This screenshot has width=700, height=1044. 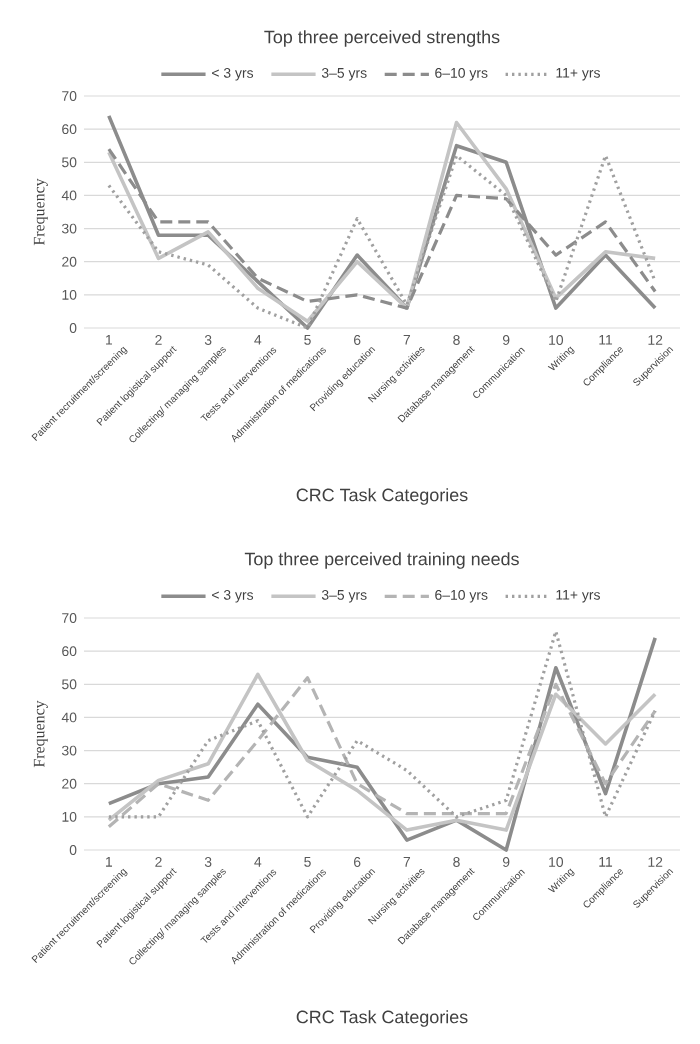 What do you see at coordinates (382, 38) in the screenshot?
I see `chart-title: Top three perceived strengths` at bounding box center [382, 38].